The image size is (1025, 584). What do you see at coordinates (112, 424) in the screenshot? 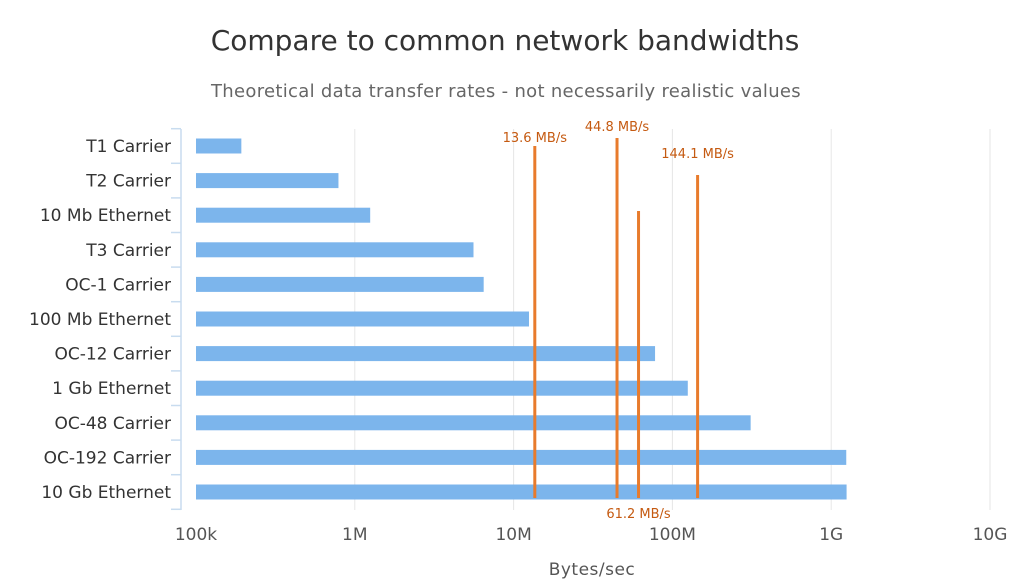
I see `category-label: OC-48 Carrier` at bounding box center [112, 424].